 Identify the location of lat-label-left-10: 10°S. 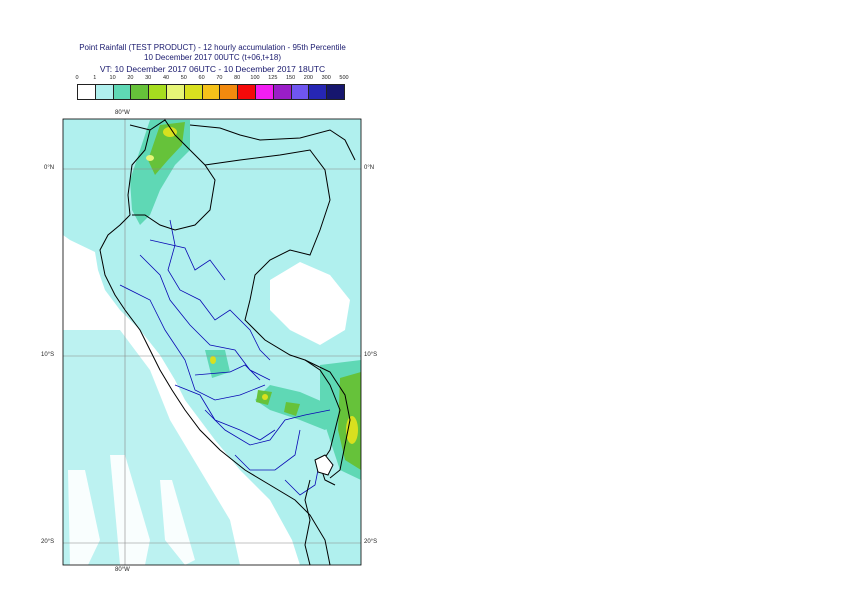
(48, 355).